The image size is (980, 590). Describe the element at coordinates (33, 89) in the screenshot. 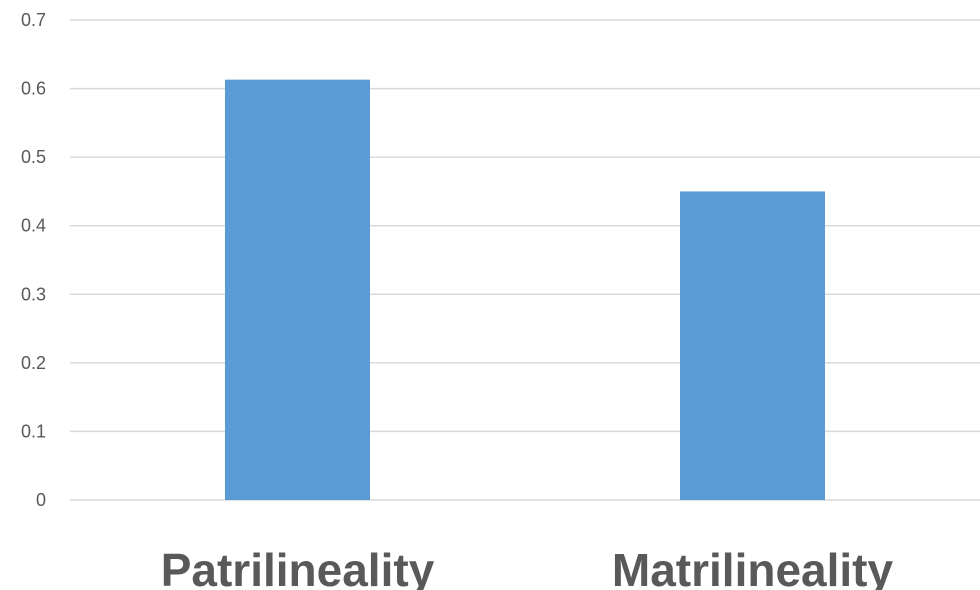

I see `y-tick-label: 0.6` at that location.